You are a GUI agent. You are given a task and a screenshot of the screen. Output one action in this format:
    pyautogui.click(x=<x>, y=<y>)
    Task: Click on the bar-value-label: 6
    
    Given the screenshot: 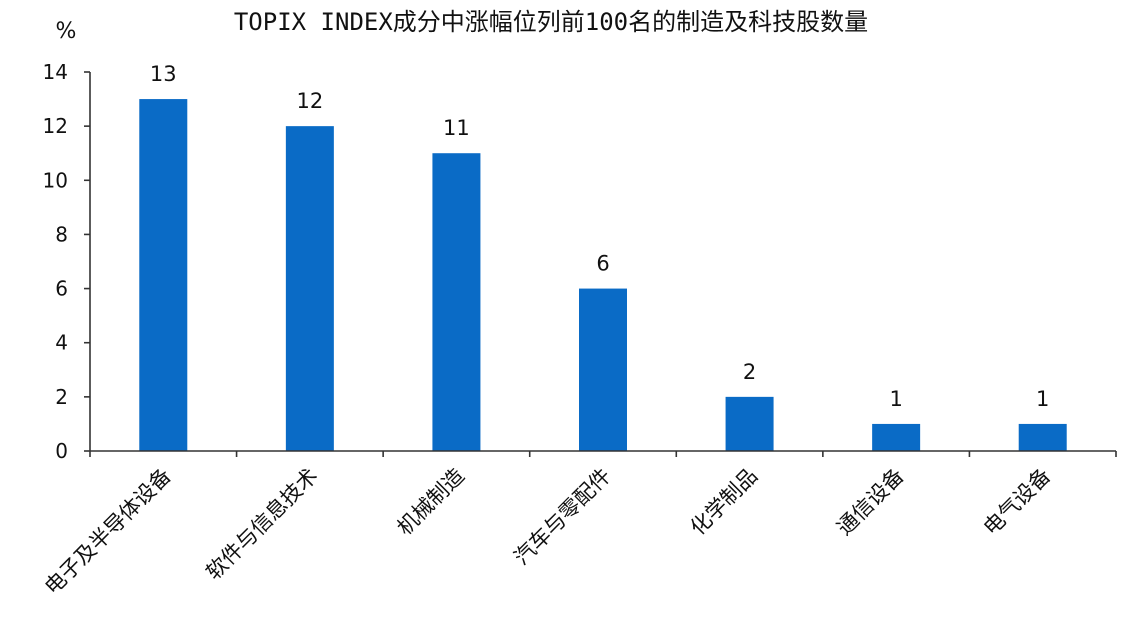 What is the action you would take?
    pyautogui.click(x=602, y=264)
    